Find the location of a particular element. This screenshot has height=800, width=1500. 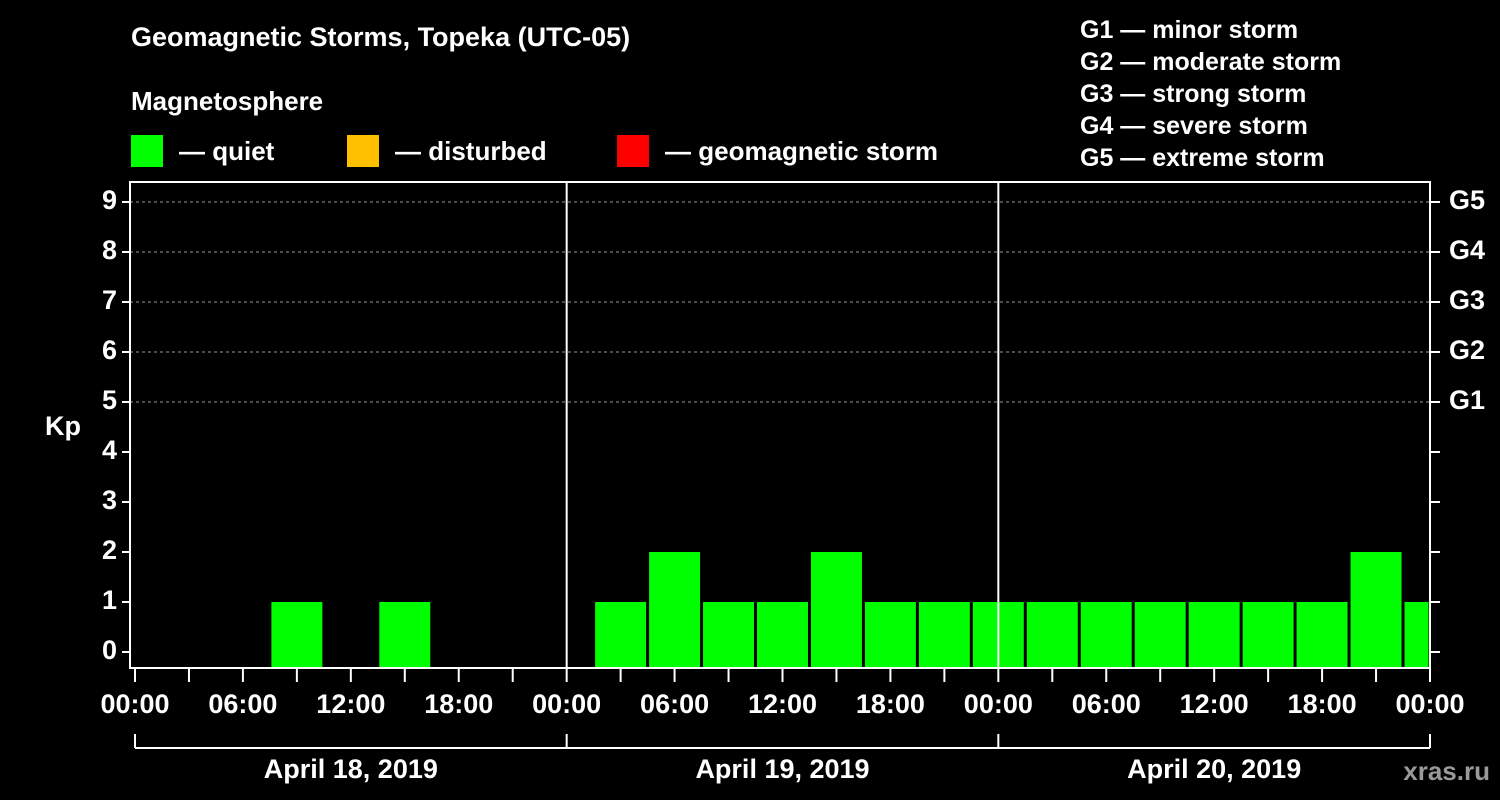

x-tick-label-1: 06:00 is located at coordinates (242, 704).